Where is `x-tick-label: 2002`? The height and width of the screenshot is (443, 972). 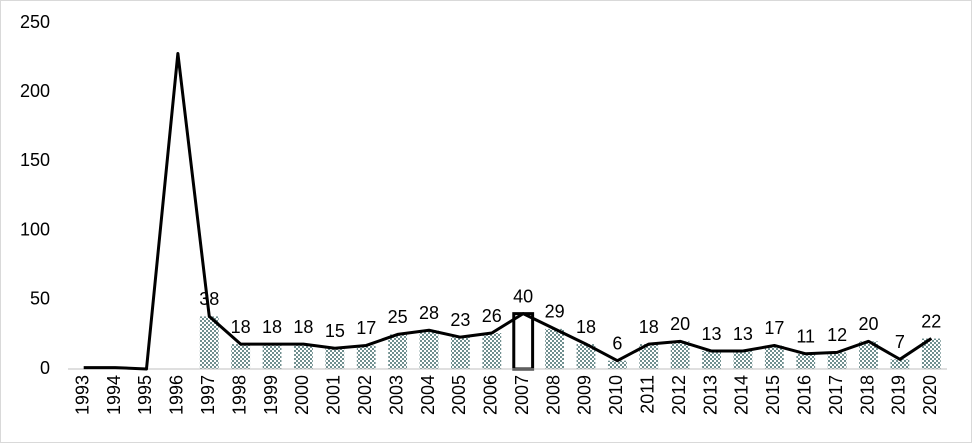 x-tick-label: 2002 is located at coordinates (365, 395).